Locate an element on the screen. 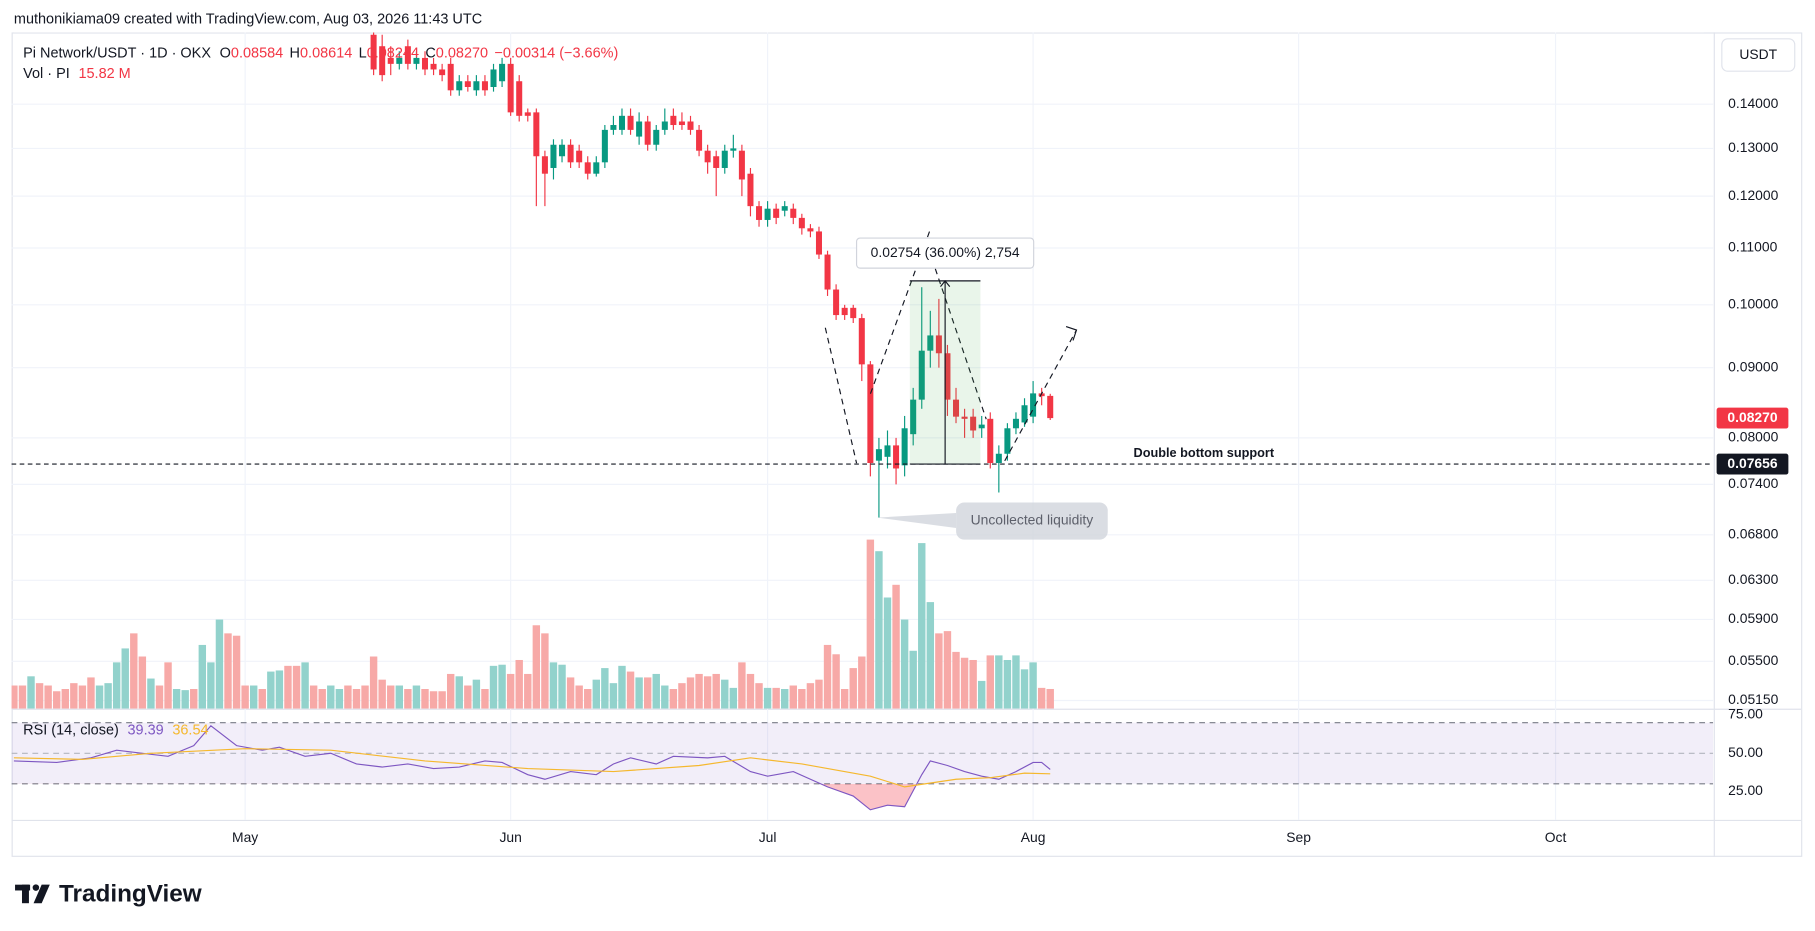 This screenshot has height=931, width=1815. rsi-ma-value: 36.54 is located at coordinates (190, 730).